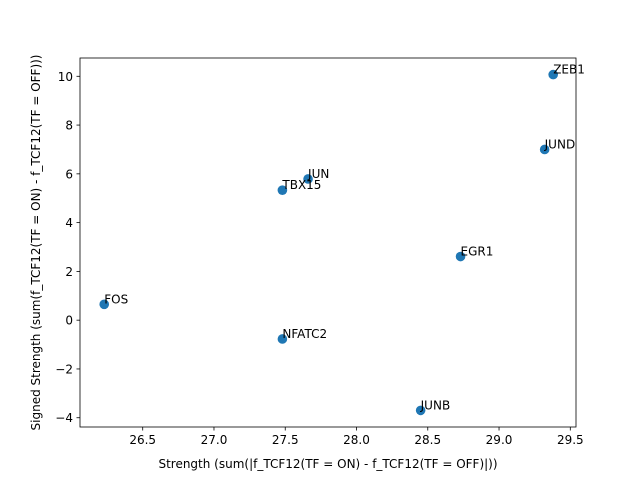 The width and height of the screenshot is (640, 480). Describe the element at coordinates (67, 247) in the screenshot. I see `y-axis-ticks: −4 −2 0 2 4 6 8 10` at that location.